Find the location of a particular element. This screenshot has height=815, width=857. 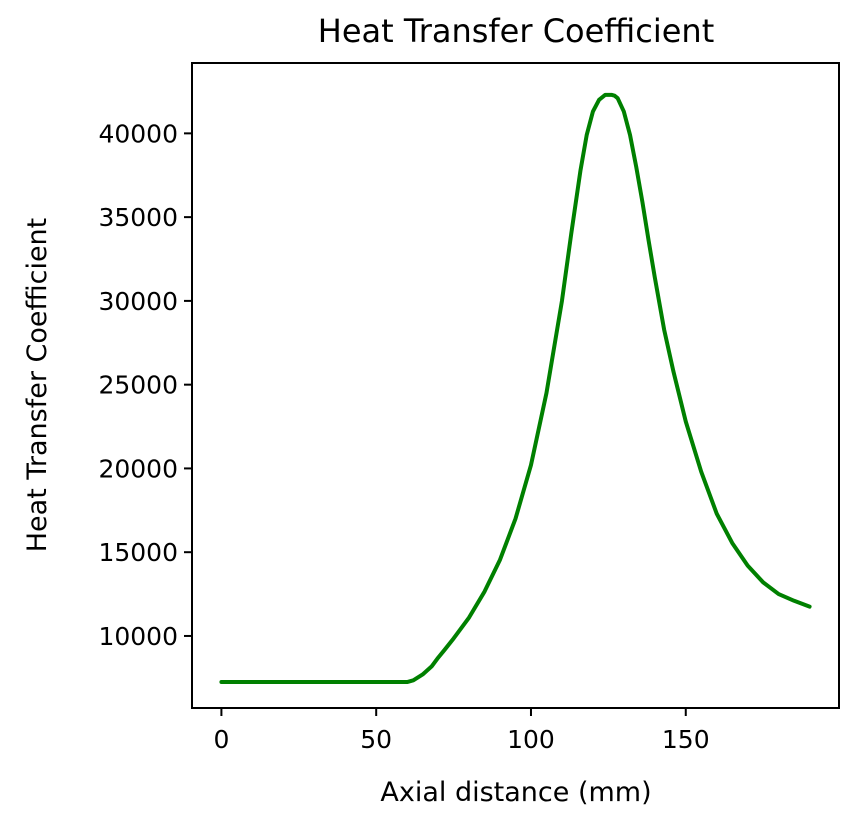

y-tick-label: 40000 is located at coordinates (138, 133).